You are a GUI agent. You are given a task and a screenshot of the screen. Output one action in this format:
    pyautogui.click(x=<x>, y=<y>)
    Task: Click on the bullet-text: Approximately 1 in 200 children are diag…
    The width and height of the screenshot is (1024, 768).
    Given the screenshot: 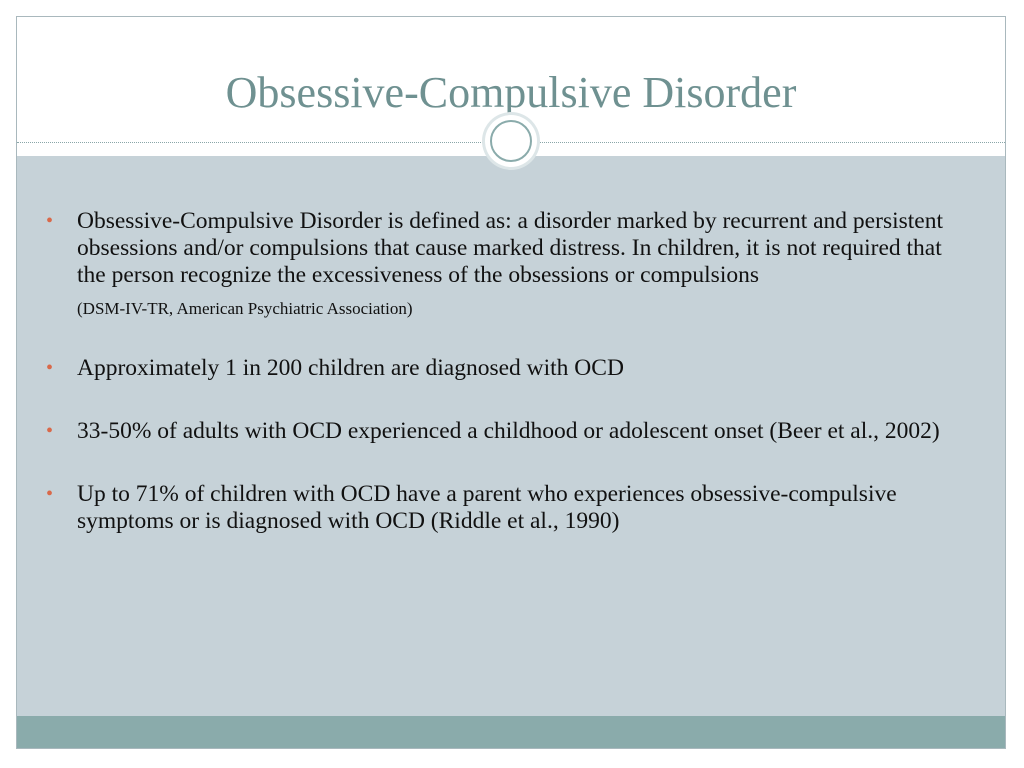 What is the action you would take?
    pyautogui.click(x=350, y=368)
    